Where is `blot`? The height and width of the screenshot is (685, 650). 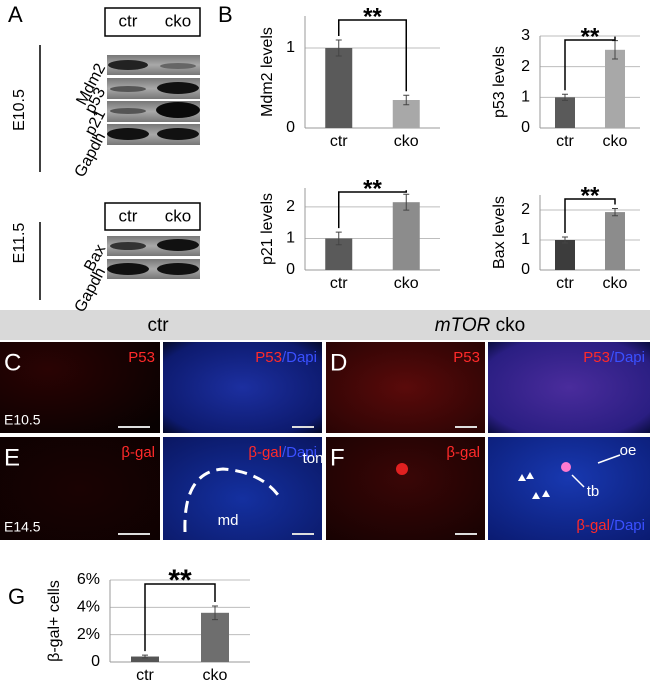
blot is located at coordinates (153, 65).